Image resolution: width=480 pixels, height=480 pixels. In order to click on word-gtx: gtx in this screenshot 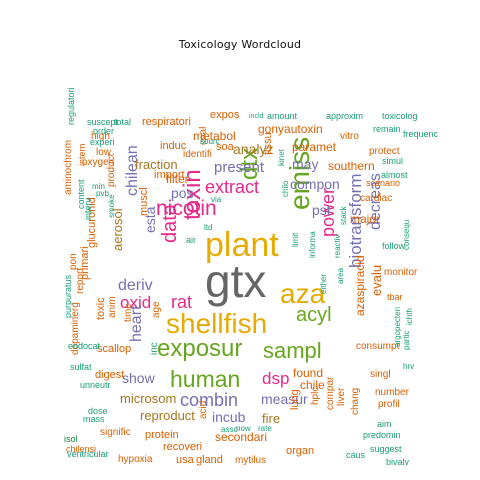, I will do `click(236, 281)`.